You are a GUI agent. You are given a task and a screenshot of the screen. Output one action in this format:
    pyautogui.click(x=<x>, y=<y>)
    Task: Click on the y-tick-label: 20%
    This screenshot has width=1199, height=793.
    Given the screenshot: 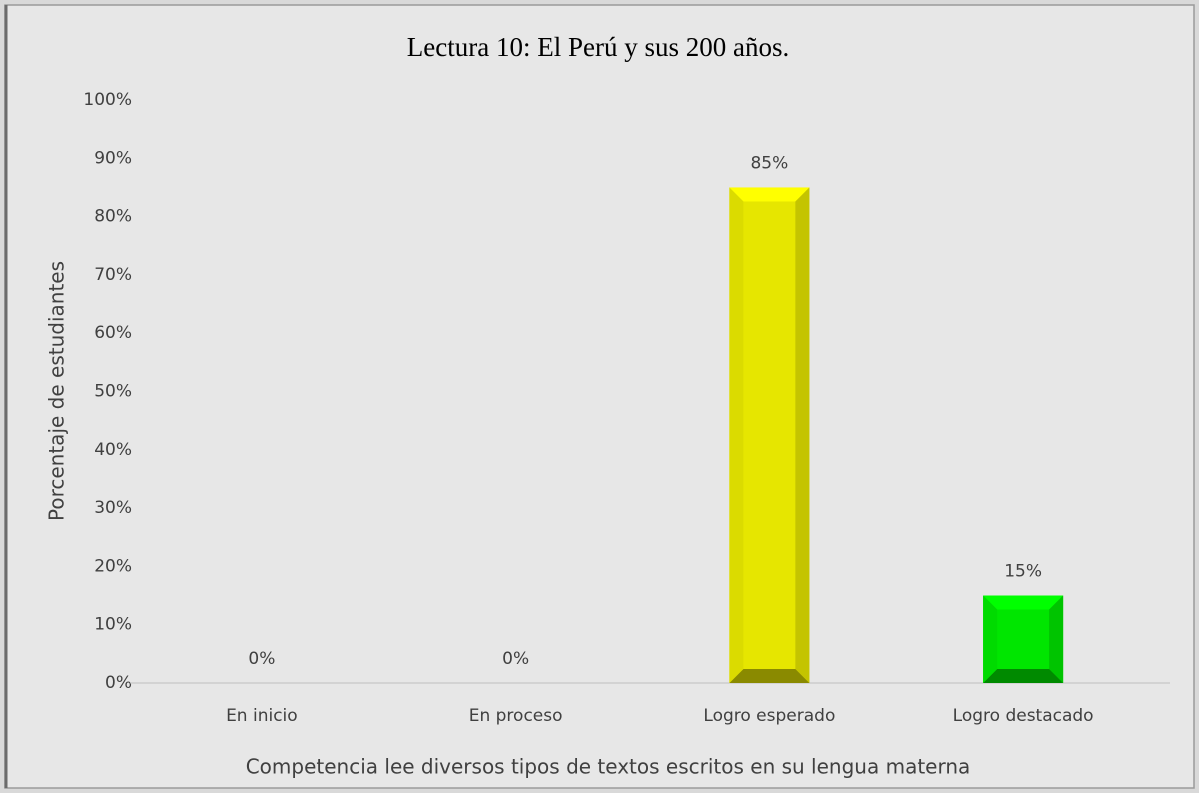 What is the action you would take?
    pyautogui.click(x=113, y=566)
    